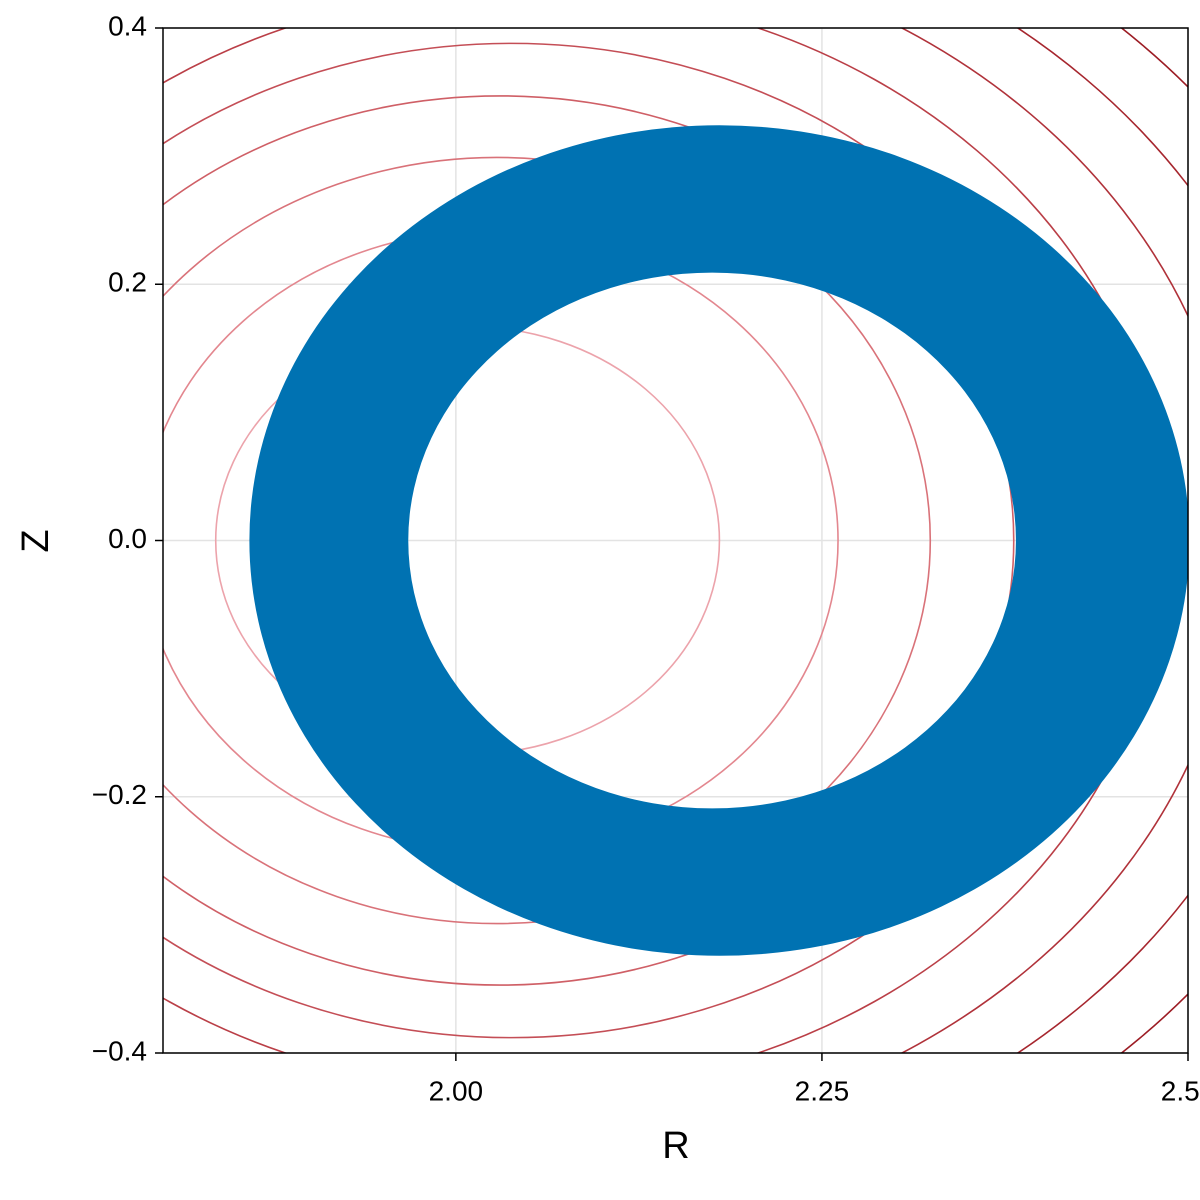 The width and height of the screenshot is (1200, 1200). I want to click on x-tick-label: 2.00, so click(456, 1090).